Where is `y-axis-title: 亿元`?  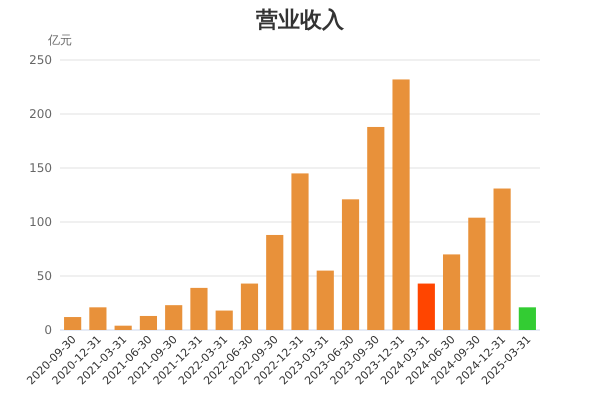 y-axis-title: 亿元 is located at coordinates (59, 40).